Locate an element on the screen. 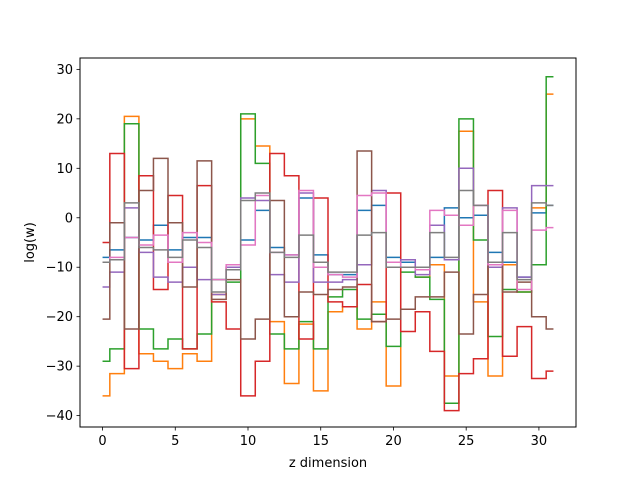 This screenshot has width=640, height=480. y-tick-label: 0 is located at coordinates (69, 218).